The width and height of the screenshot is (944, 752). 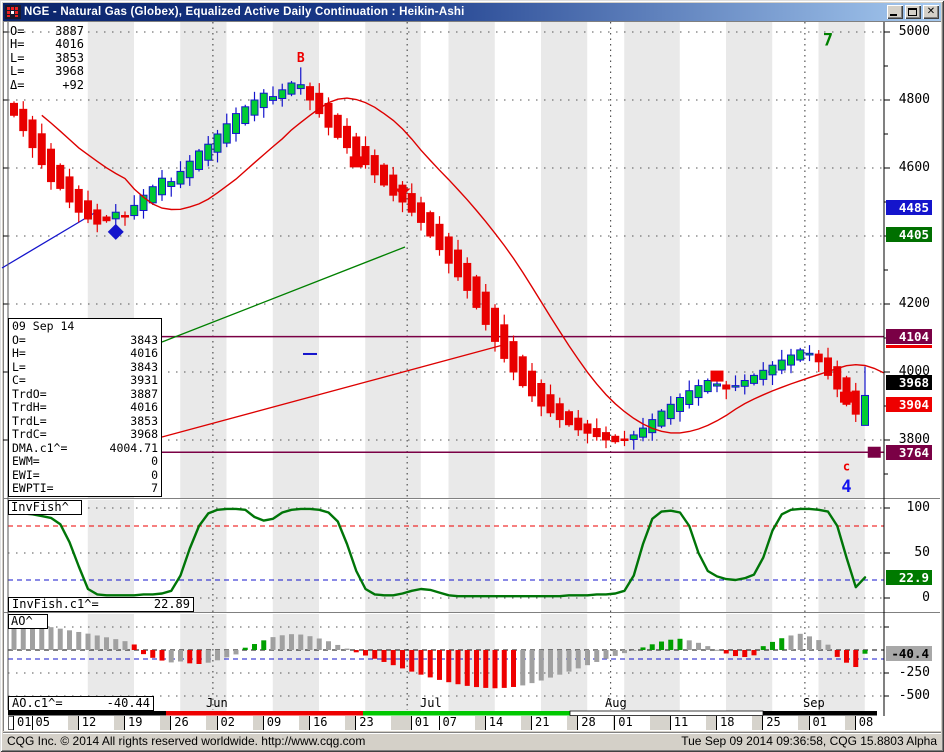 What do you see at coordinates (85, 366) in the screenshot?
I see `cursor-row: L= 3843` at bounding box center [85, 366].